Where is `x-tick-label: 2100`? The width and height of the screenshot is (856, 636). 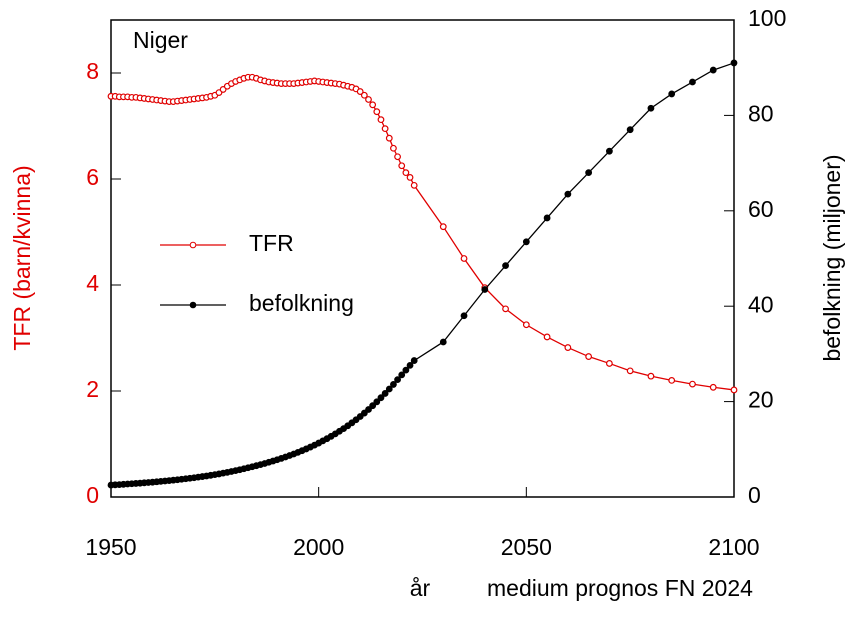 x-tick-label: 2100 is located at coordinates (733, 547).